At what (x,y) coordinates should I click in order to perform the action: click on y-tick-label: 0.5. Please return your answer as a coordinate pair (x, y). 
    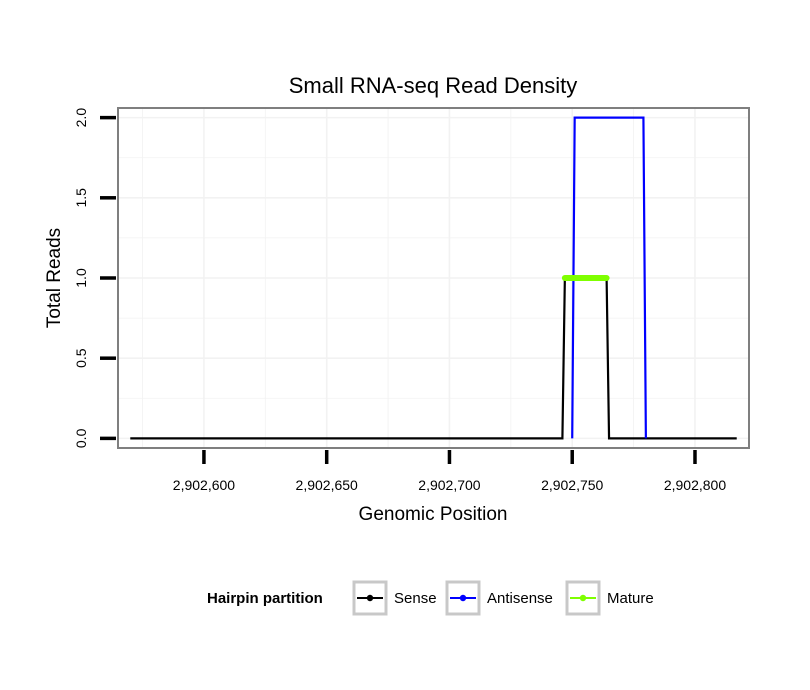
    Looking at the image, I should click on (81, 358).